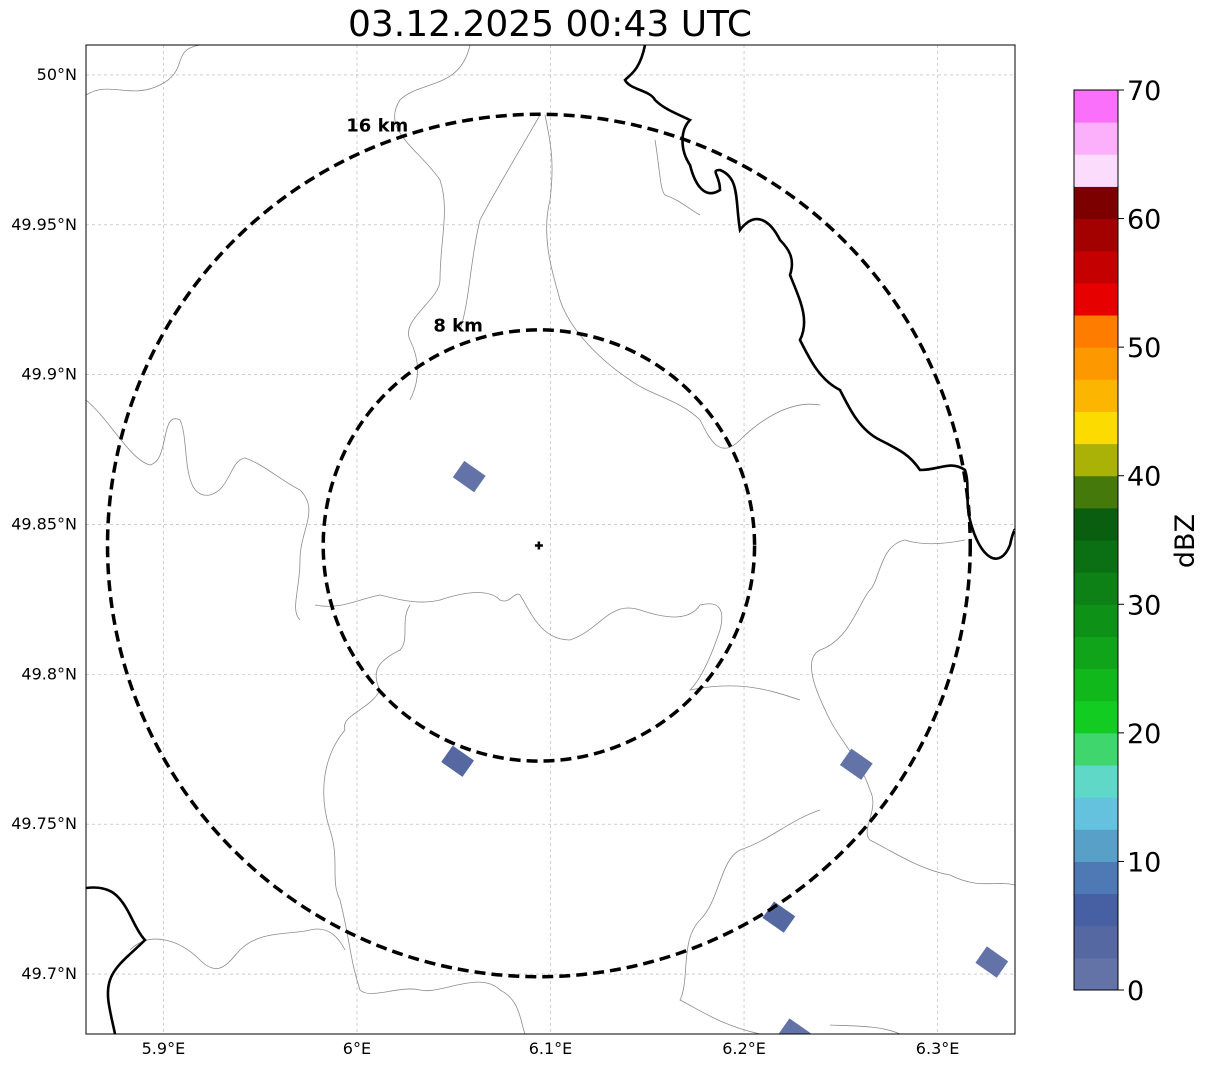 The height and width of the screenshot is (1069, 1207). What do you see at coordinates (938, 1048) in the screenshot?
I see `lon-tick-label: 6.3°E` at bounding box center [938, 1048].